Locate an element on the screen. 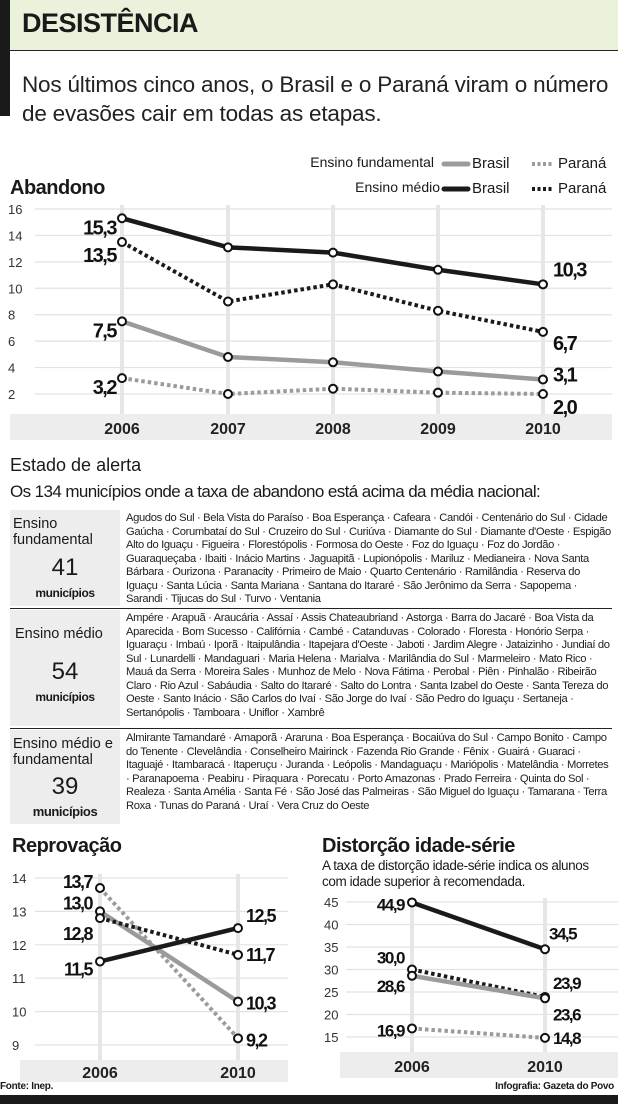  municipality: Inácio Martins is located at coordinates (267, 558).